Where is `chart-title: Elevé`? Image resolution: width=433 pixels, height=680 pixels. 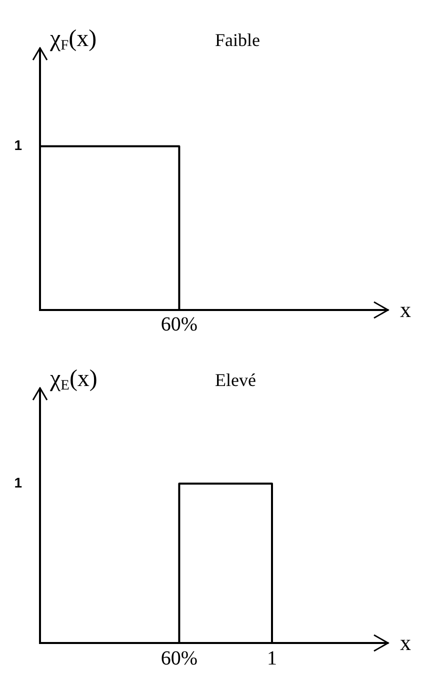 chart-title: Elevé is located at coordinates (235, 380).